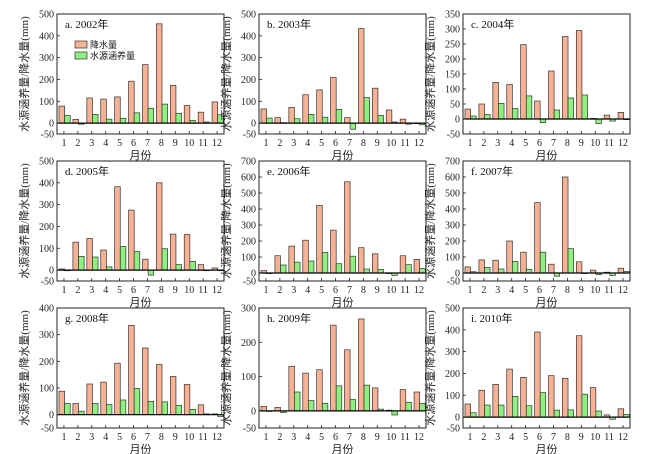 This screenshot has width=650, height=454. Describe the element at coordinates (342, 368) in the screenshot. I see `plot-frame` at that location.